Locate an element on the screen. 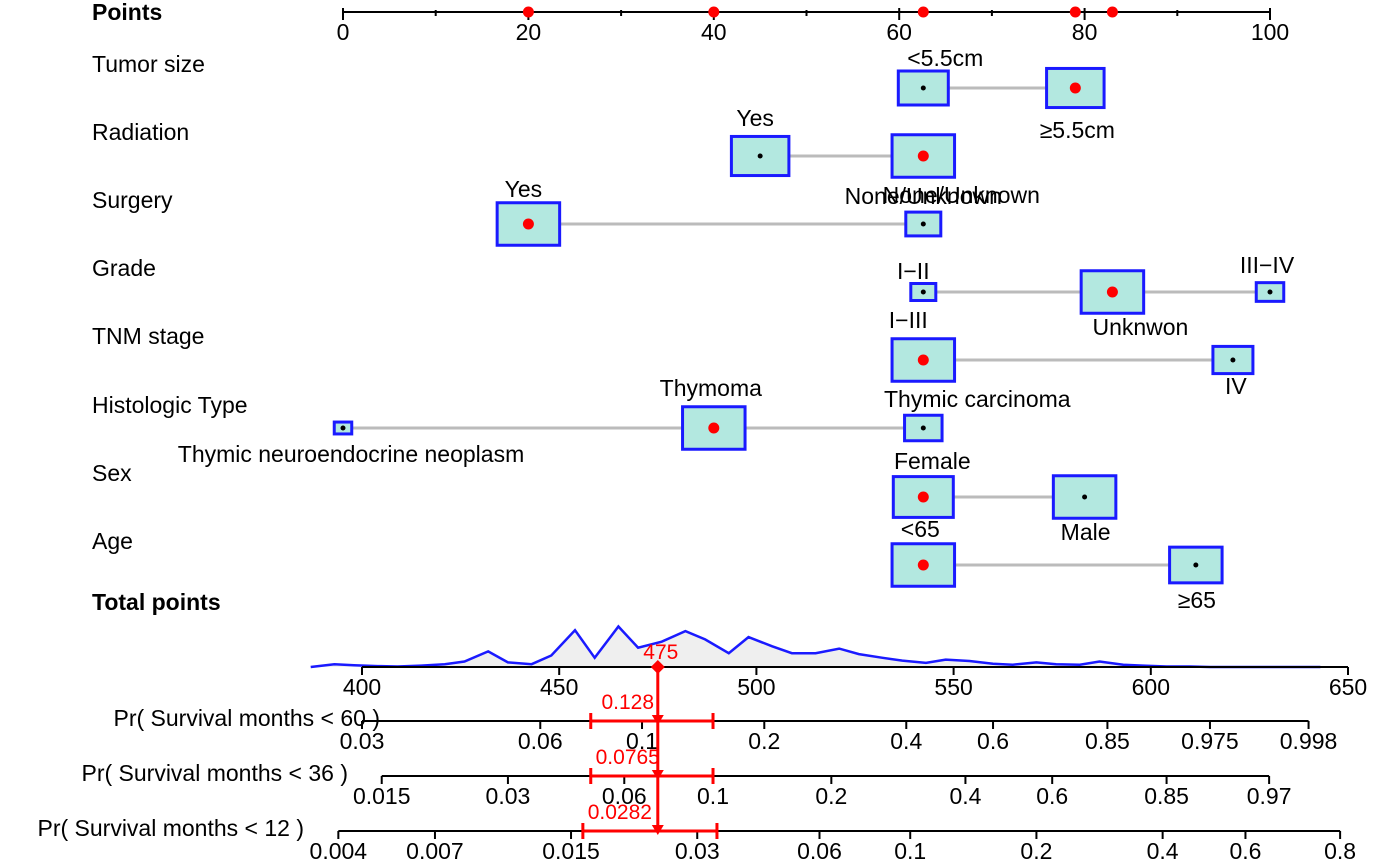 This screenshot has width=1373, height=860. level-label: Female is located at coordinates (932, 461).